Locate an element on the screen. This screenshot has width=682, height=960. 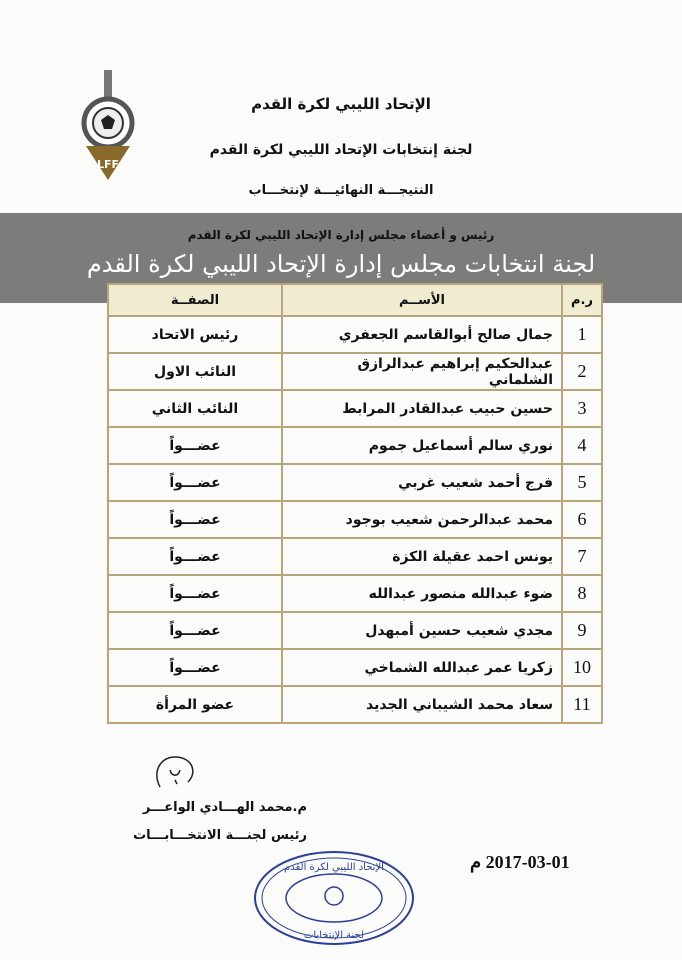
table-row: 9 مجدي شعيب حسين أمبهدل عضـــواً is located at coordinates (355, 630).